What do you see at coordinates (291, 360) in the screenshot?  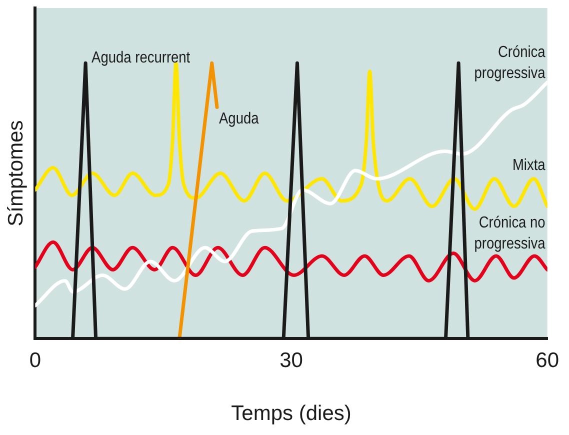 I see `x-tick-label: 30` at bounding box center [291, 360].